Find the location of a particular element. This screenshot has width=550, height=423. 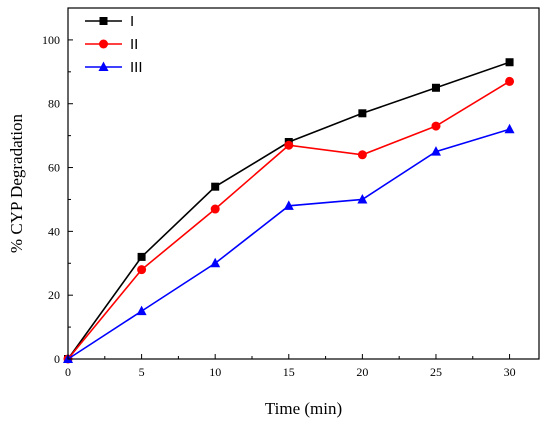

y-tick-label: 100 is located at coordinates (51, 40).